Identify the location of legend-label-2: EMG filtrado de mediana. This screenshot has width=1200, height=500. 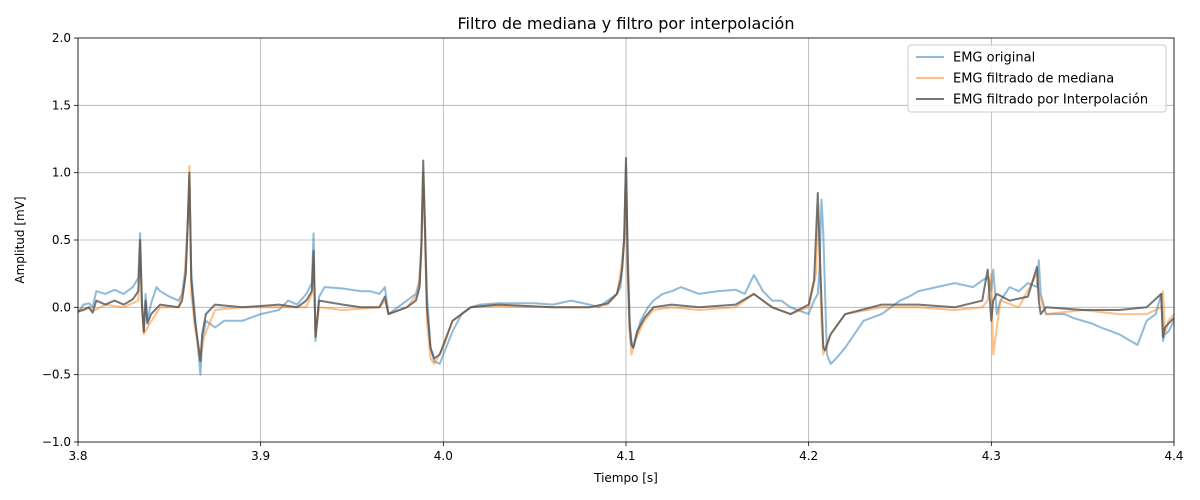
(1033, 79).